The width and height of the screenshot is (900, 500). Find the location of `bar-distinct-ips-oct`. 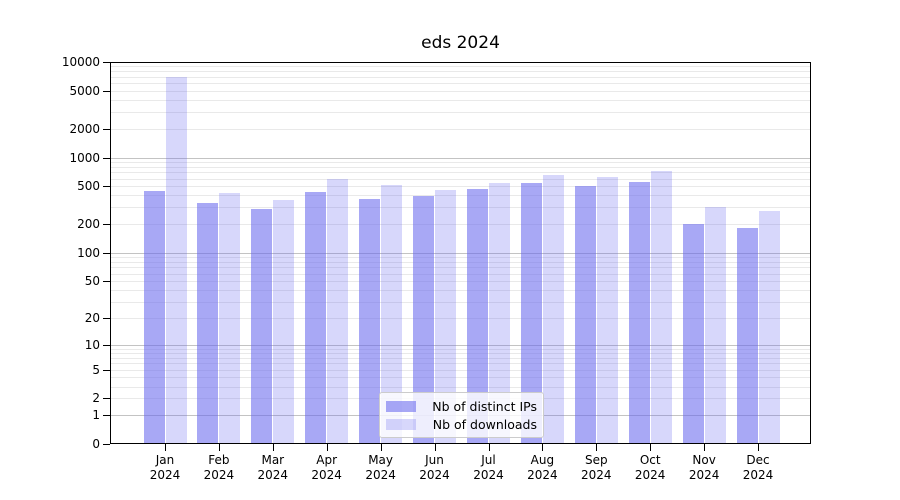

bar-distinct-ips-oct is located at coordinates (639, 312).